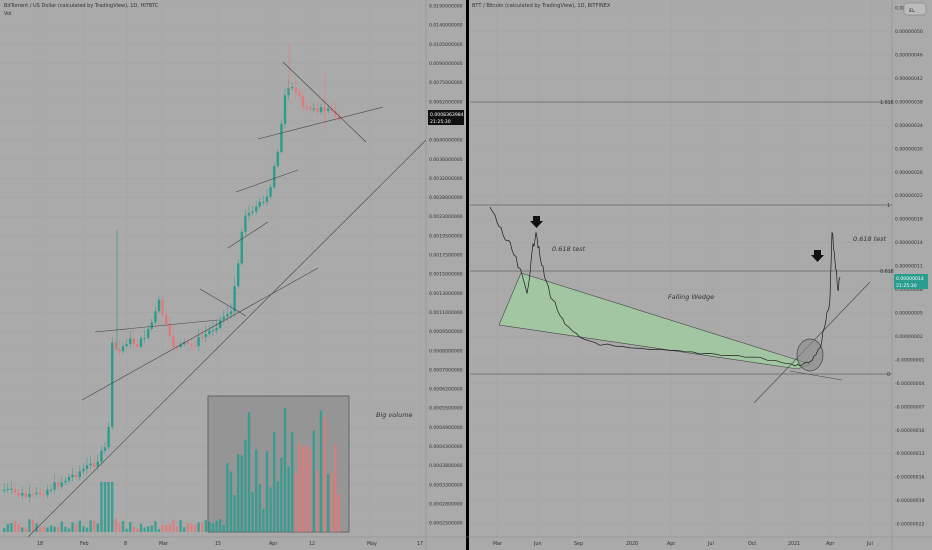 This screenshot has height=550, width=932. What do you see at coordinates (440, 122) in the screenshot?
I see `left-price-tag-time: 21:25:30` at bounding box center [440, 122].